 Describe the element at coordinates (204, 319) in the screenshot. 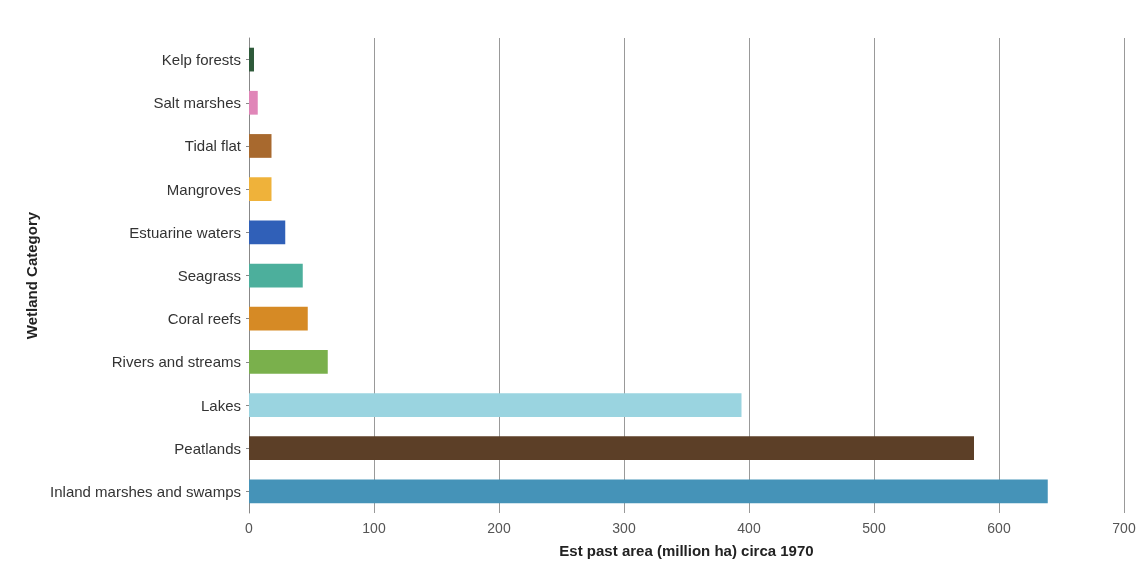

I see `y-tick-label: Coral reefs` at that location.